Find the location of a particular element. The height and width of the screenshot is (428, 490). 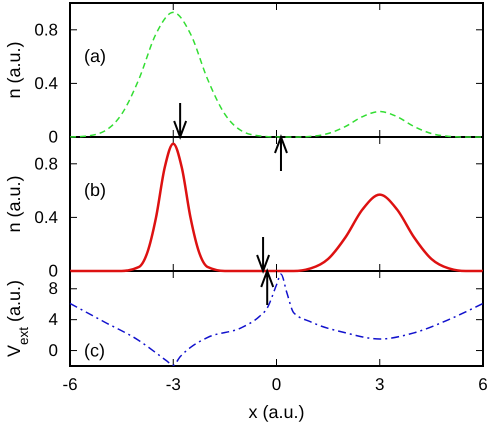

annotation: (c) is located at coordinates (94, 350).